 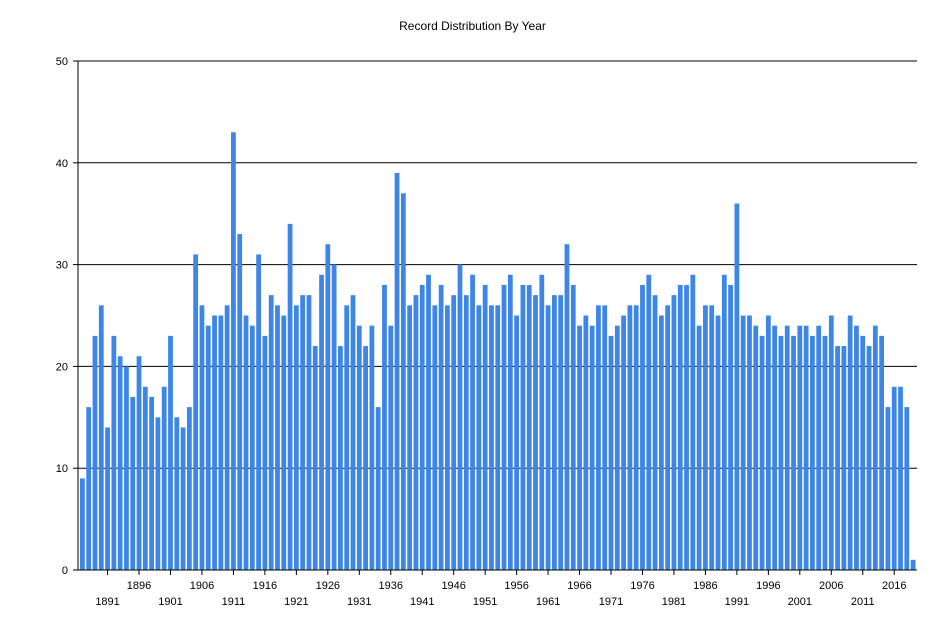 I want to click on y-tick-labels: 0 10 20 30 40 50, so click(x=67, y=316).